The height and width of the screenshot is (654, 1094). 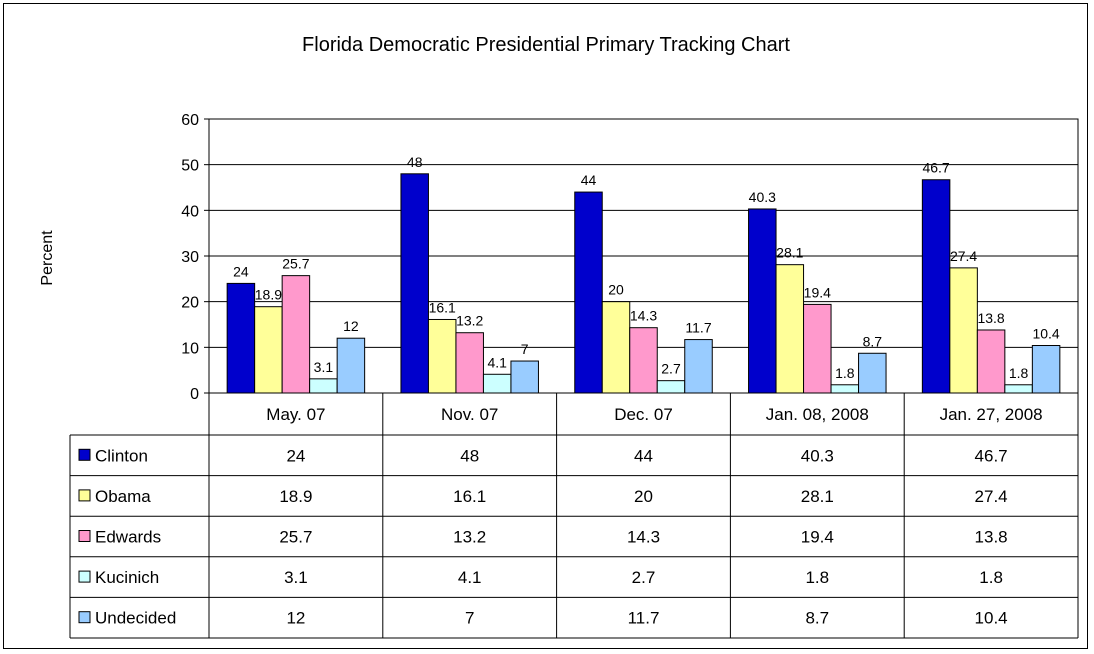 I want to click on data-label: 27.4, so click(x=963, y=256).